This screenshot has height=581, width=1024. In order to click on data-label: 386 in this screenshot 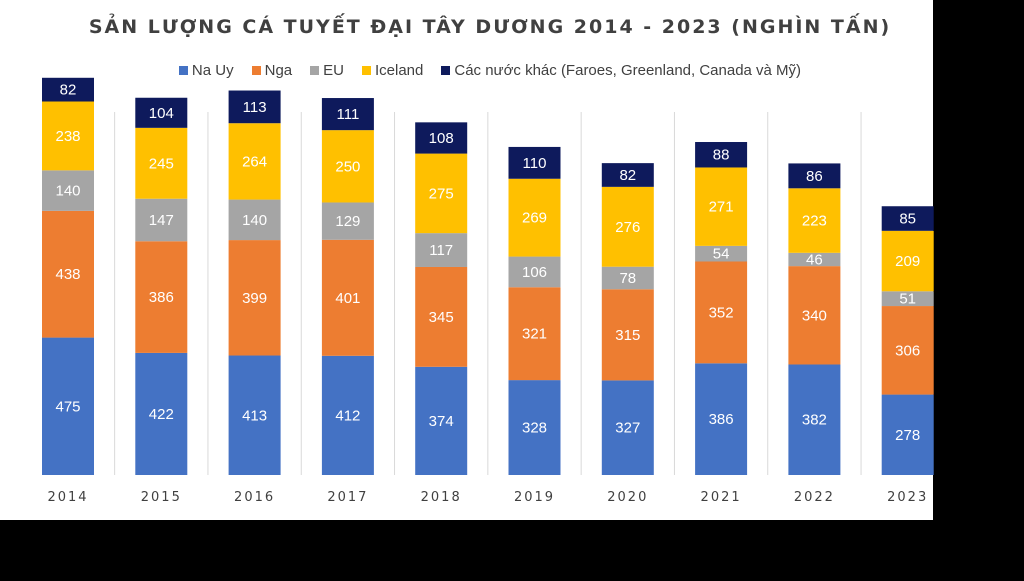, I will do `click(721, 419)`.